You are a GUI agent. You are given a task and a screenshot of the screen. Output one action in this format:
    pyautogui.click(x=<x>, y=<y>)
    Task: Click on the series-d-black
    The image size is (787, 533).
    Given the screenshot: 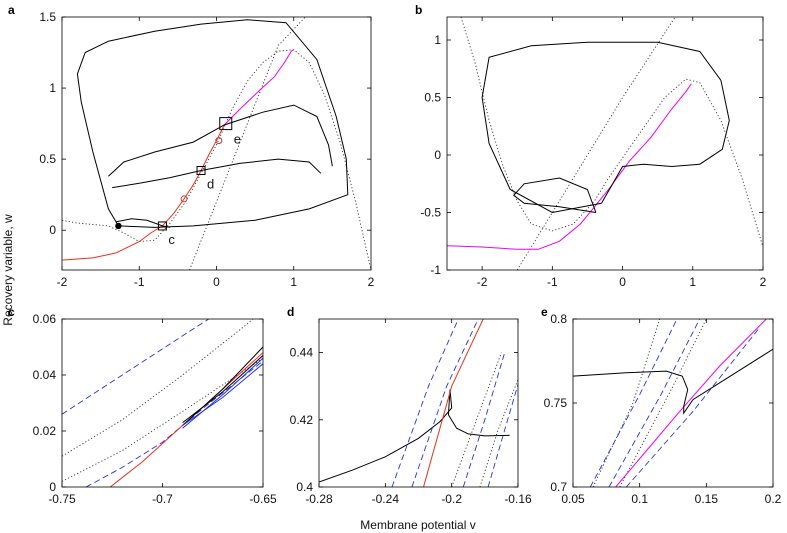 What is the action you would take?
    pyautogui.click(x=414, y=436)
    